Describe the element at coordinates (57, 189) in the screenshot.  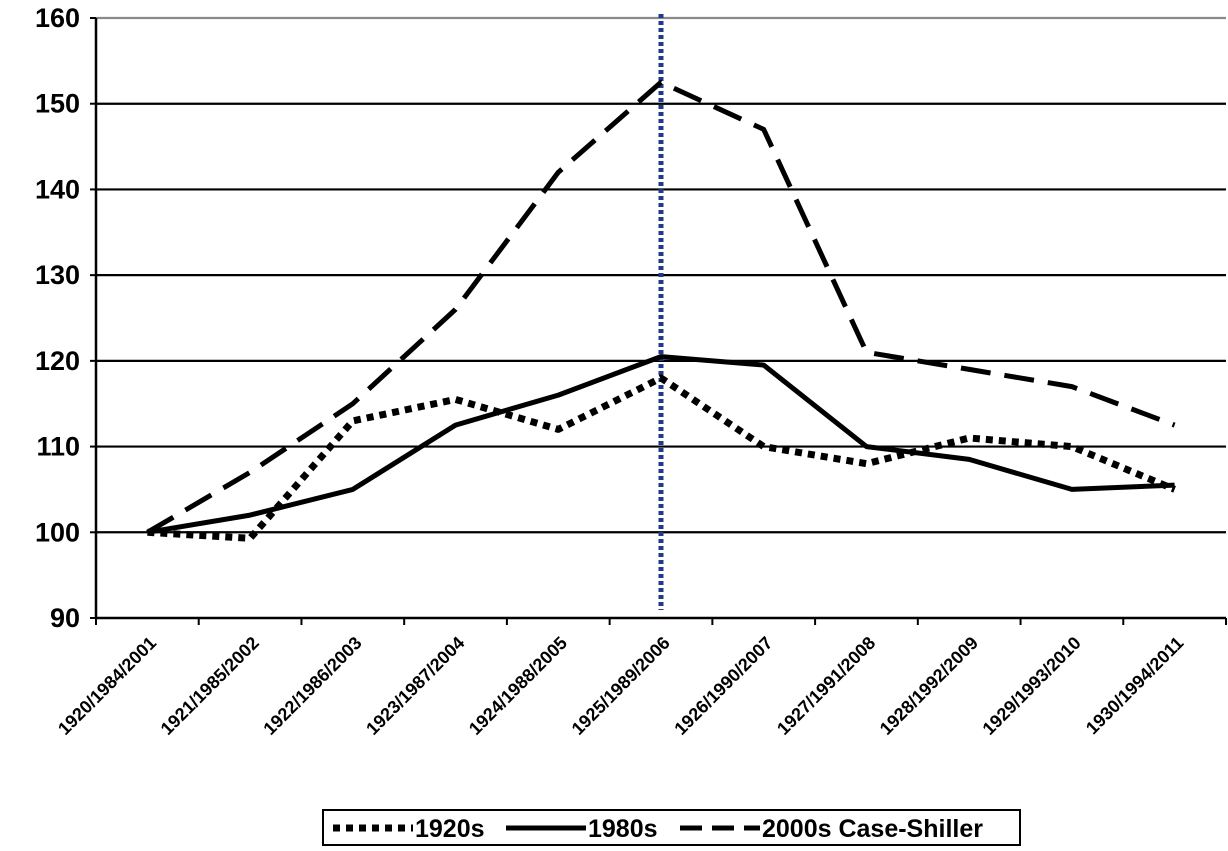
I see `y-tick-label: 140` at that location.